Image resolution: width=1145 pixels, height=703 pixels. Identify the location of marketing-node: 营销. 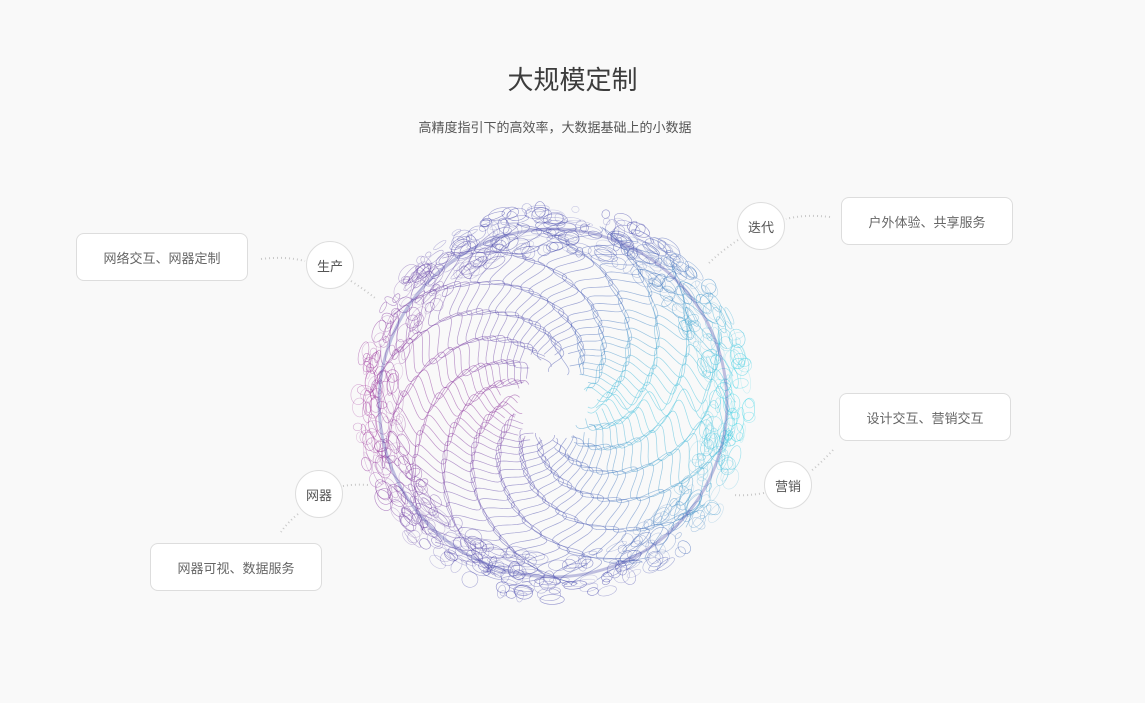
(788, 485).